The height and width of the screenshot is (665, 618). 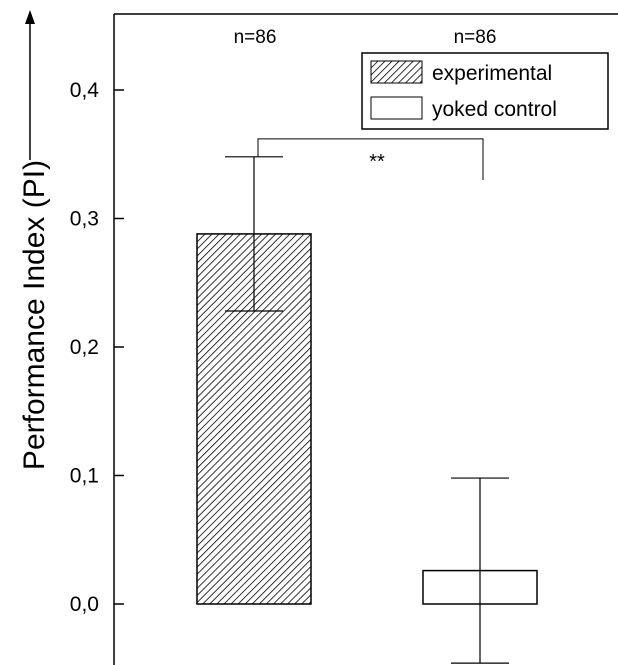 I want to click on legend: experimental yoked control, so click(x=485, y=91).